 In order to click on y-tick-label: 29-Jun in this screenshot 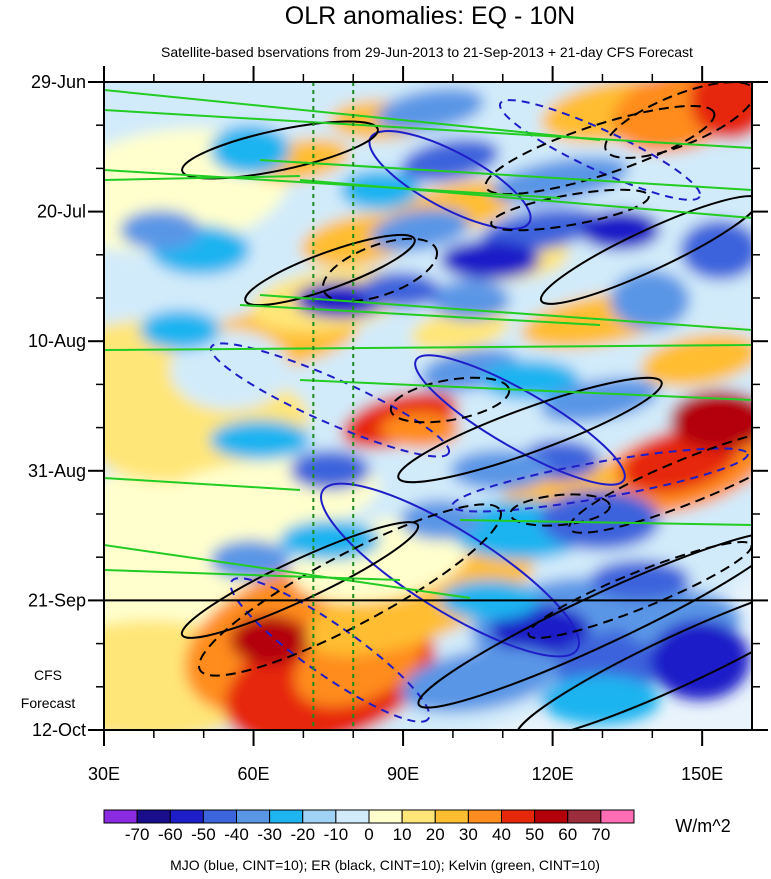, I will do `click(58, 82)`.